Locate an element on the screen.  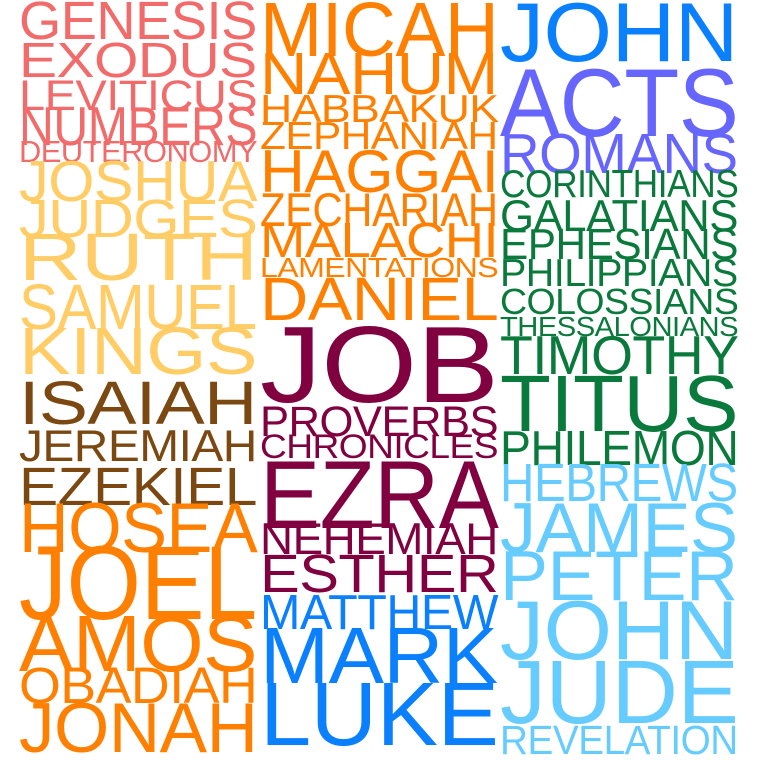
book-matthew: MATTHEW is located at coordinates (379, 613).